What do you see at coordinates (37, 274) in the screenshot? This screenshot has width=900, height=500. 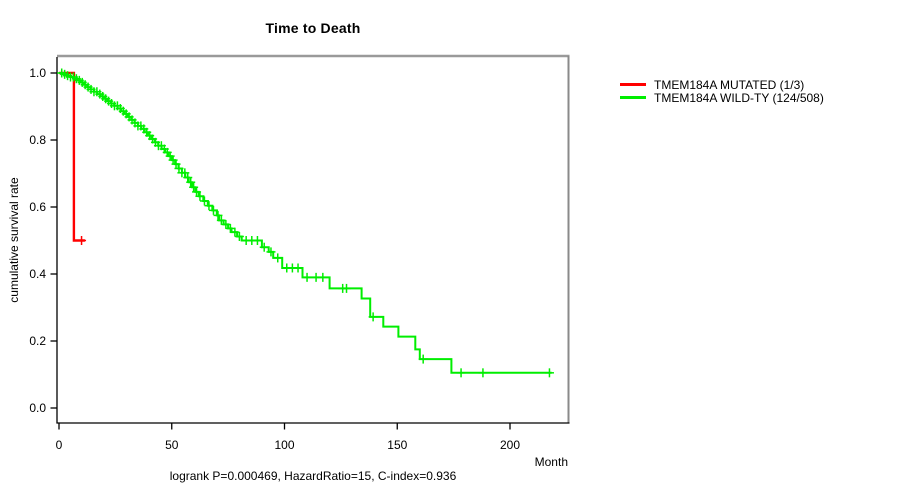 I see `y-tick-label-0.4: 0.4` at bounding box center [37, 274].